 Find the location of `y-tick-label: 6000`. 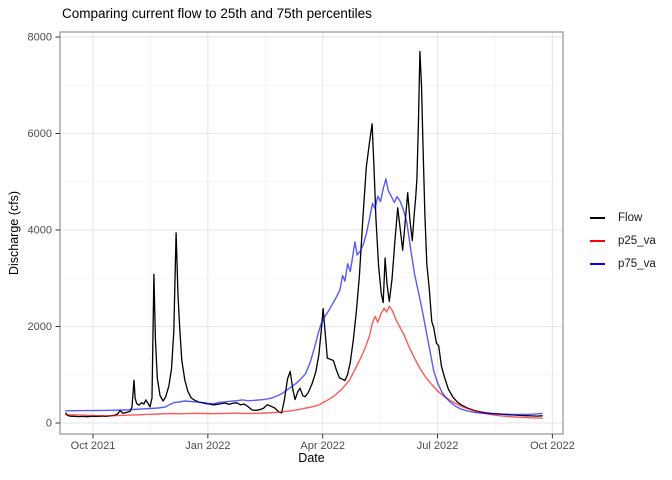

y-tick-label: 6000 is located at coordinates (40, 134).